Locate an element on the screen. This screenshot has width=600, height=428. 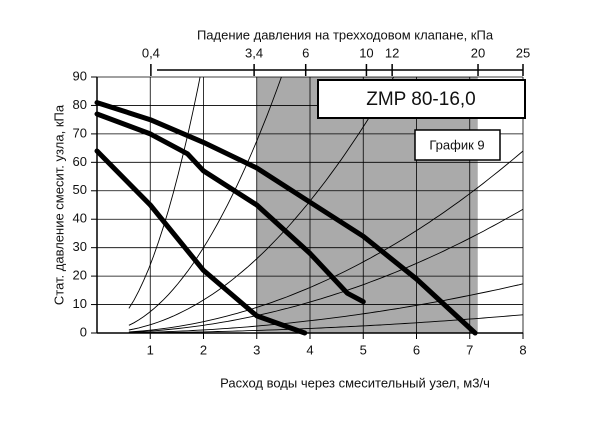
x2-tick-label: 10 is located at coordinates (366, 52).